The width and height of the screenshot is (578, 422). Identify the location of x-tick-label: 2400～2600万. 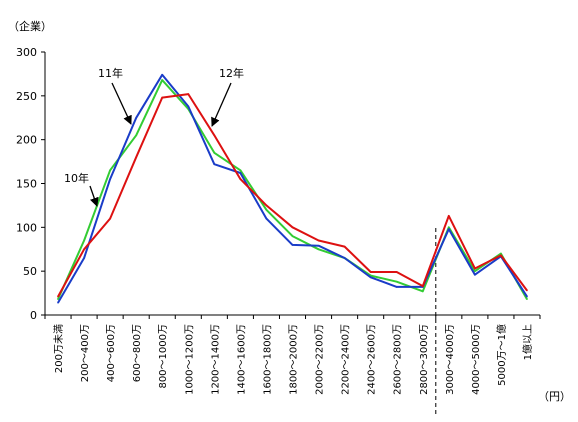
(372, 359).